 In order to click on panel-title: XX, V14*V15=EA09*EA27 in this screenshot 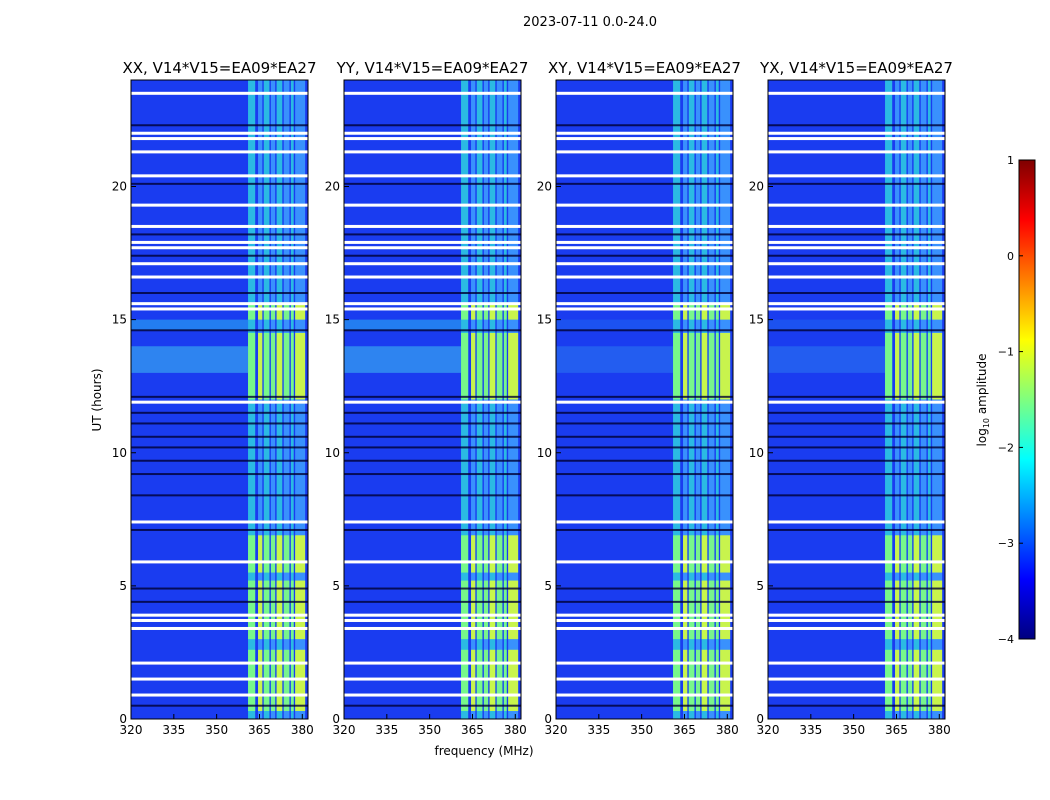, I will do `click(219, 68)`.